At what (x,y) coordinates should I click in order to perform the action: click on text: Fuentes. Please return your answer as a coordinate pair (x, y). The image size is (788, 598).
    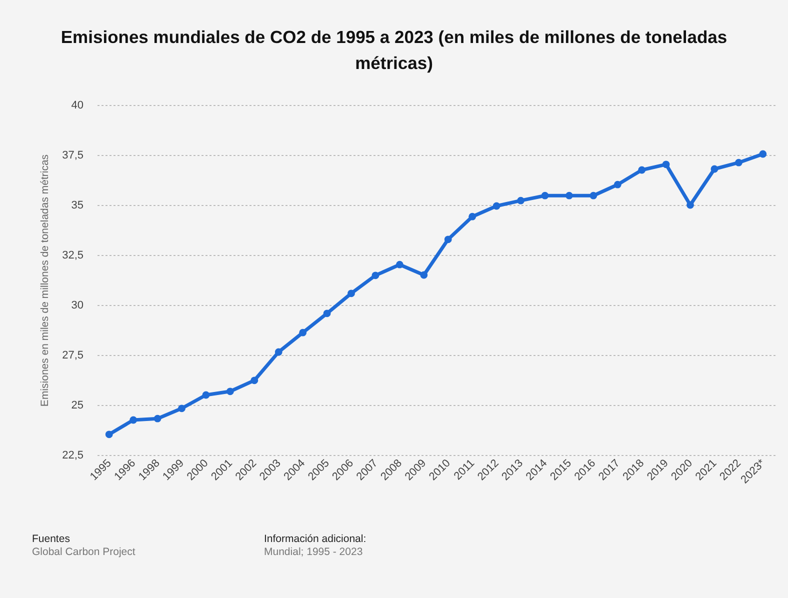
    Looking at the image, I should click on (51, 539).